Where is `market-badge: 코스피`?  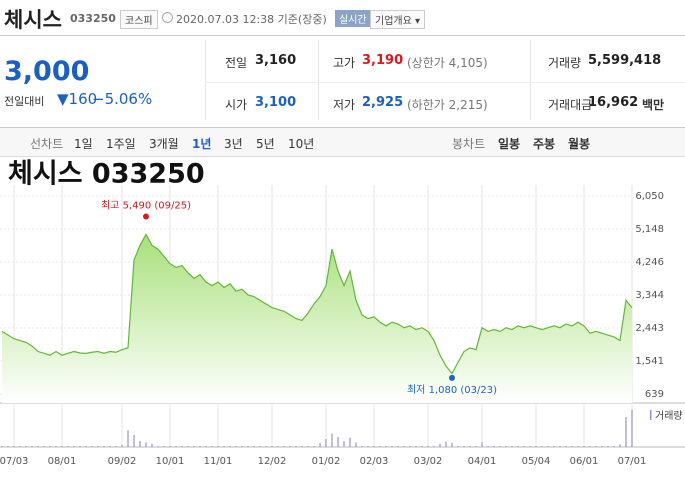 market-badge: 코스피 is located at coordinates (139, 19).